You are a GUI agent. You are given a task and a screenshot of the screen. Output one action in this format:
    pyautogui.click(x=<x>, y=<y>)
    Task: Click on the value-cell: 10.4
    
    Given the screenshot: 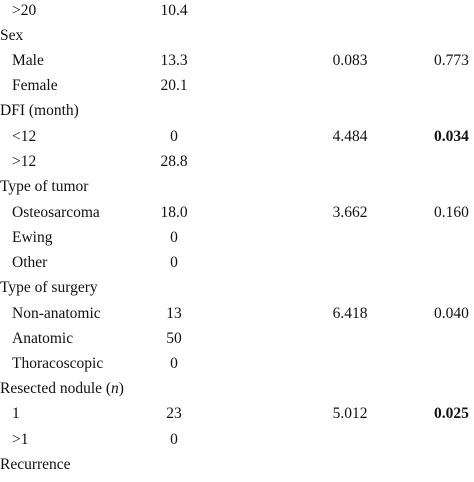 What is the action you would take?
    pyautogui.click(x=174, y=10)
    